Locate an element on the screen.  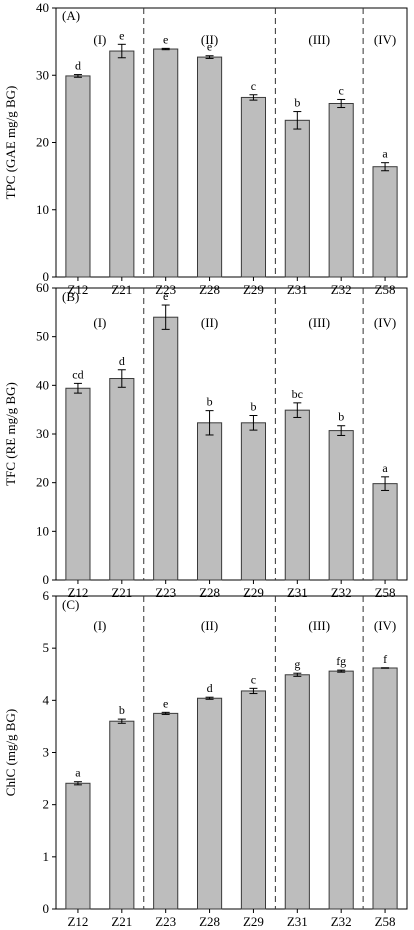
y-tick-label: 10 is located at coordinates (42, 530).